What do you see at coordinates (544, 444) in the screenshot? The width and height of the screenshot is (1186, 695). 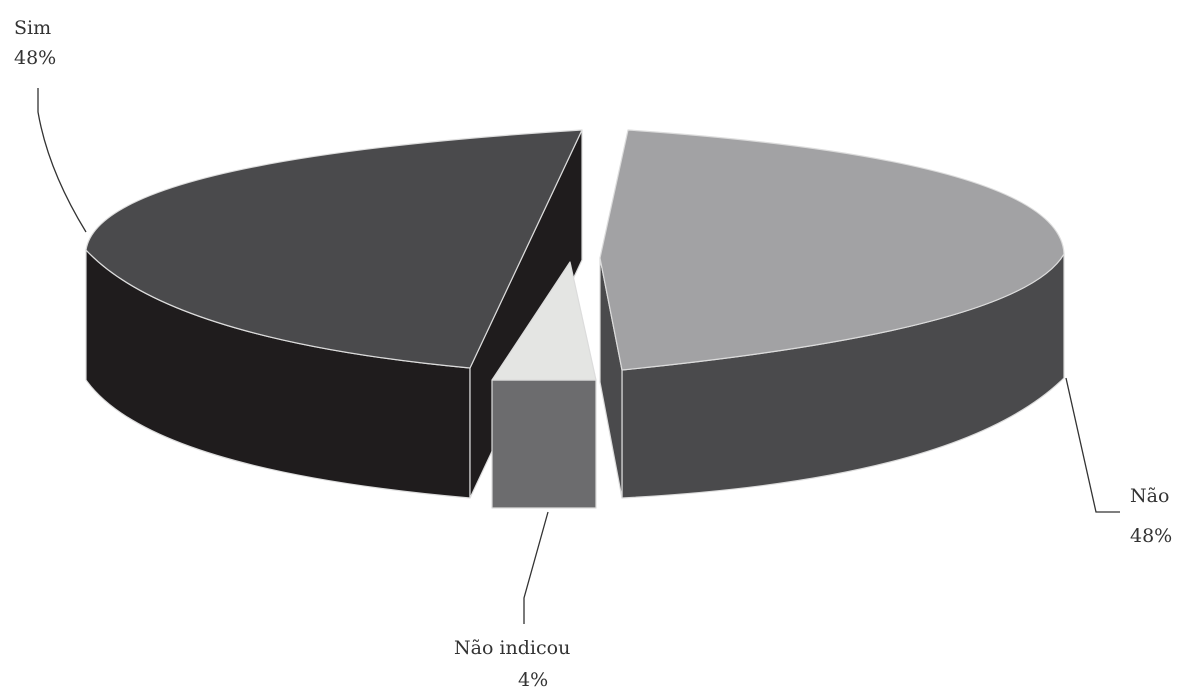 I see `slice-nao-indicou-side` at bounding box center [544, 444].